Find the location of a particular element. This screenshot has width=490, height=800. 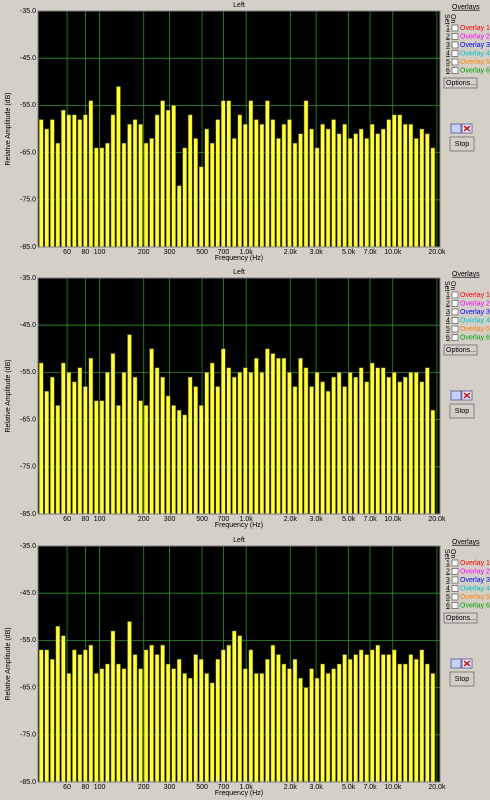

on-label: On is located at coordinates (452, 285).